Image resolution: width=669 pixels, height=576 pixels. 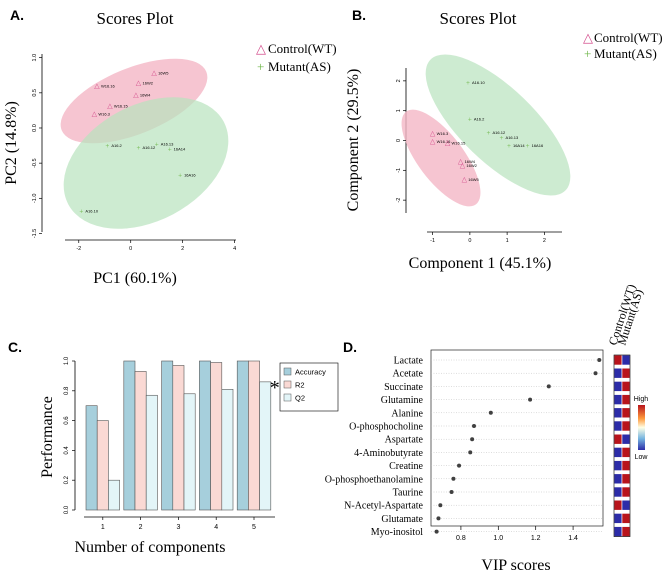 What do you see at coordinates (35, 128) in the screenshot?
I see `y-tick-label: 0.0` at bounding box center [35, 128].